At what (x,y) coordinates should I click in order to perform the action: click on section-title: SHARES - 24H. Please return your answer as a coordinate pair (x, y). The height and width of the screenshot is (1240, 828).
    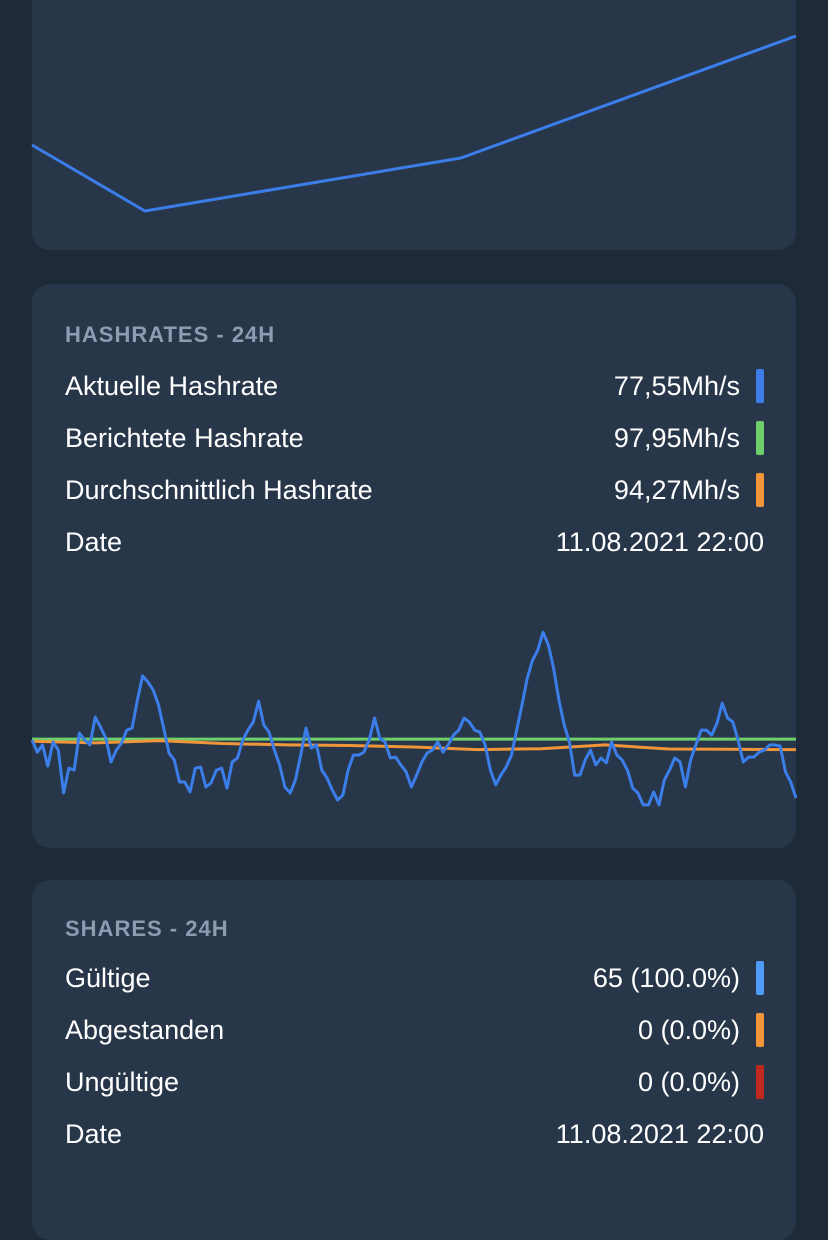
    Looking at the image, I should click on (147, 928).